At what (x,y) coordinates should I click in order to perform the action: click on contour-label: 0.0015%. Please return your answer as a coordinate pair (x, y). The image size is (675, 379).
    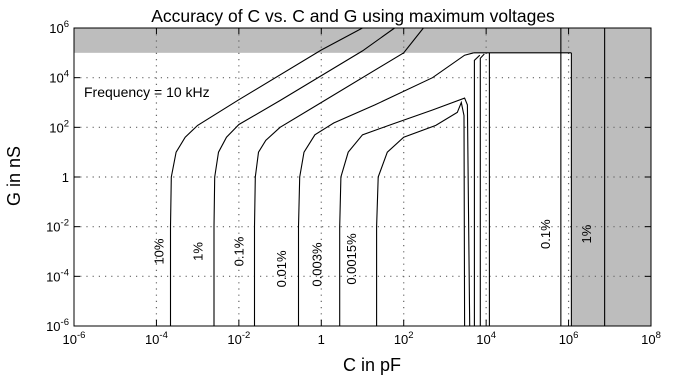
    Looking at the image, I should click on (351, 259).